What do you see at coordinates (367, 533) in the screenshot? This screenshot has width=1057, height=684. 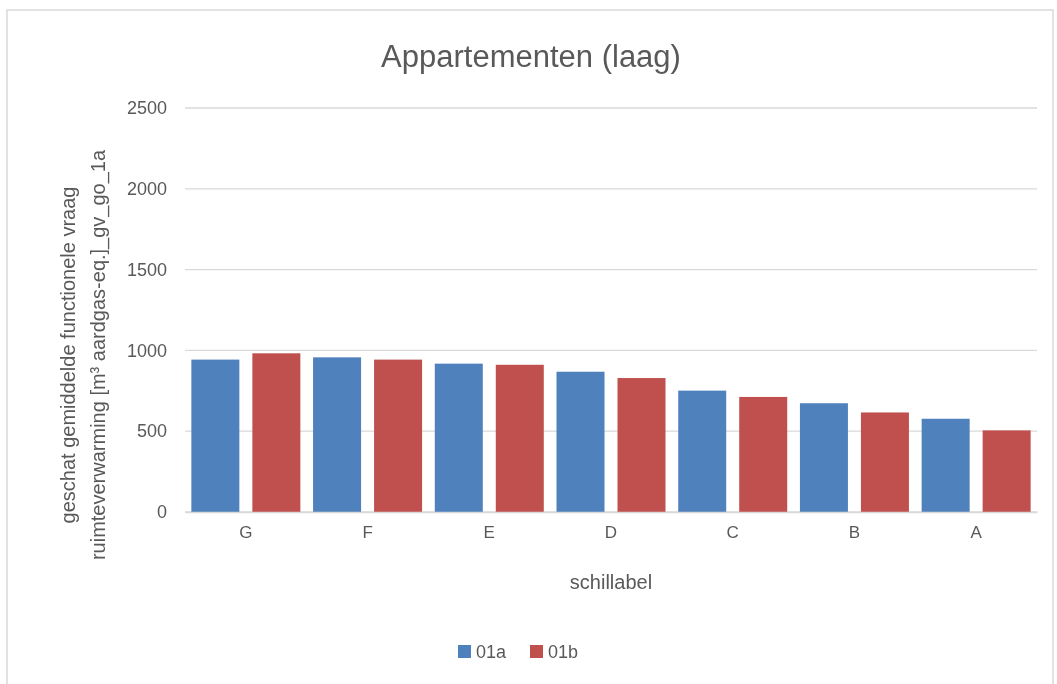 I see `x-tick-label: F` at bounding box center [367, 533].